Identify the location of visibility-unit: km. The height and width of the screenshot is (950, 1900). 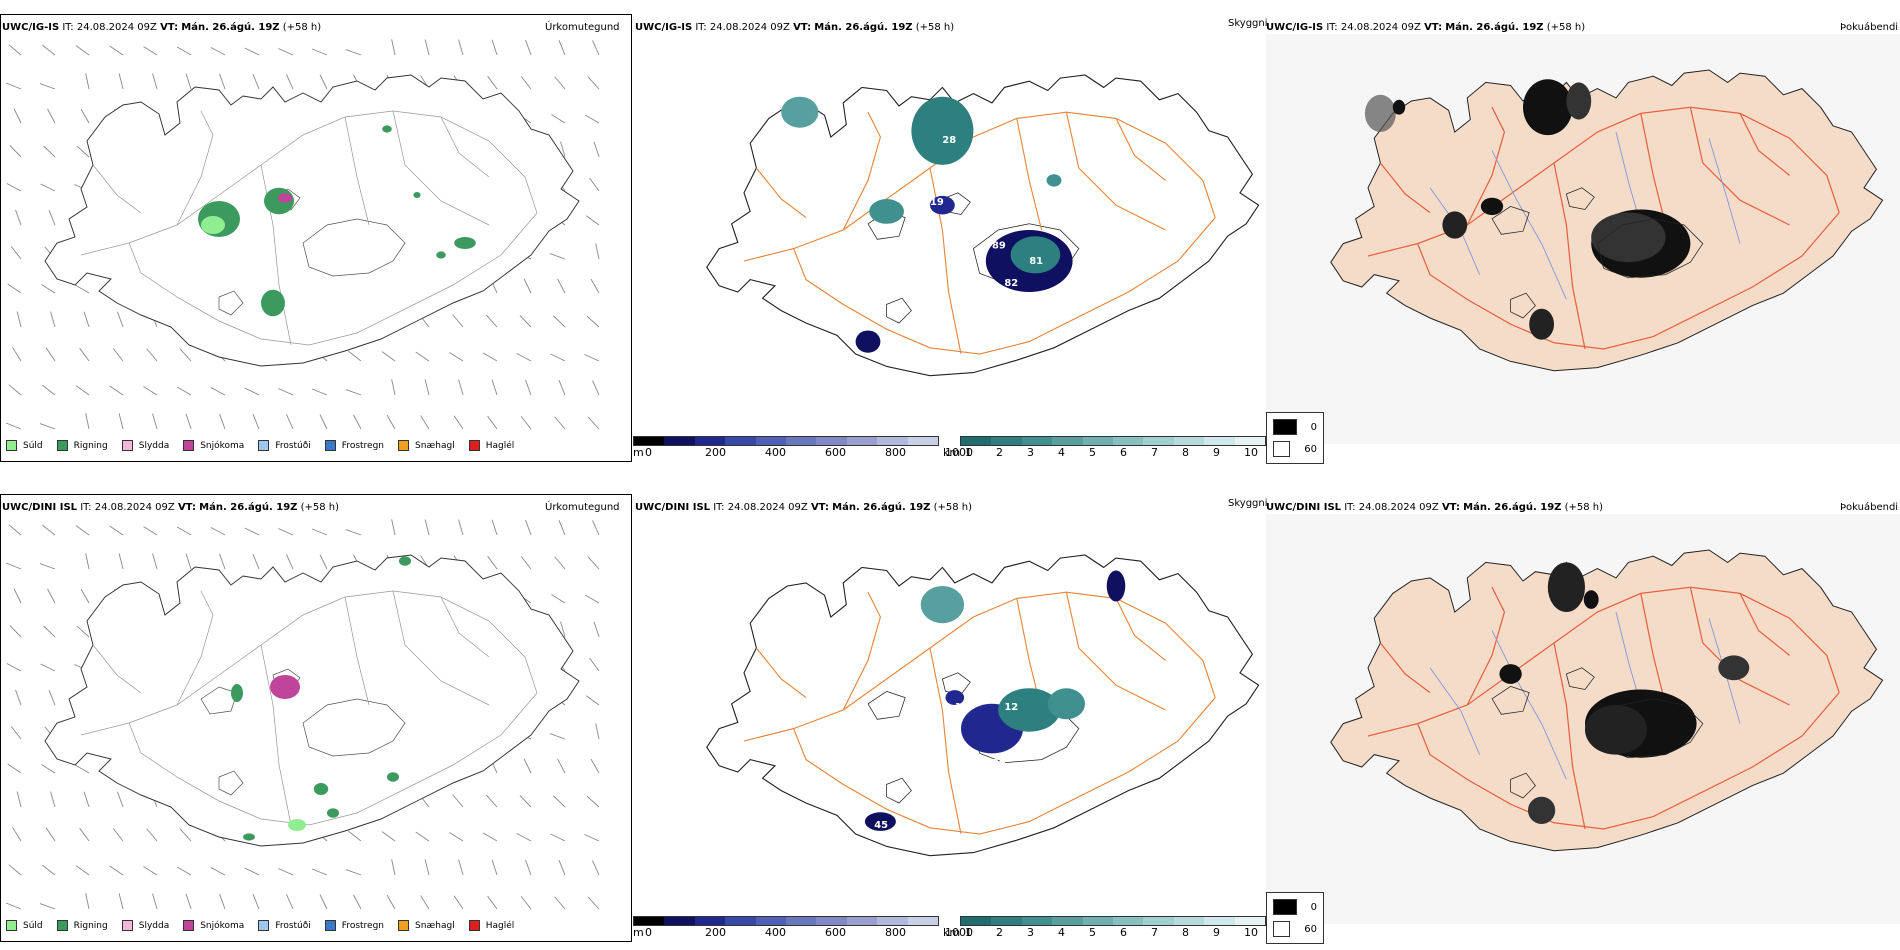
(952, 452).